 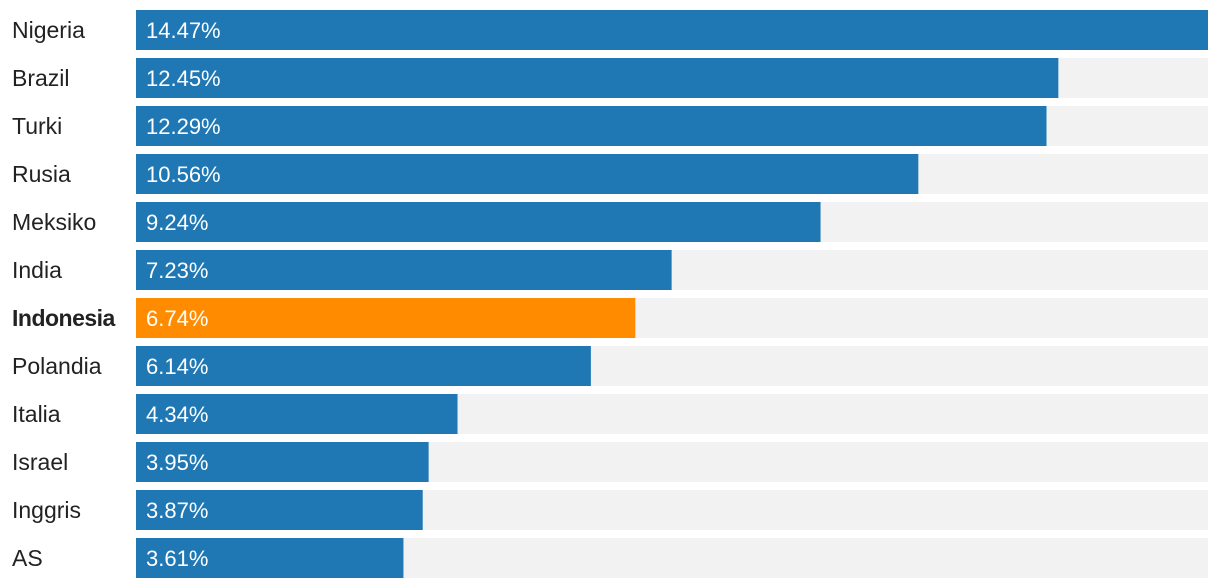 I want to click on bar-row: Rusia 10.56%, so click(x=610, y=174).